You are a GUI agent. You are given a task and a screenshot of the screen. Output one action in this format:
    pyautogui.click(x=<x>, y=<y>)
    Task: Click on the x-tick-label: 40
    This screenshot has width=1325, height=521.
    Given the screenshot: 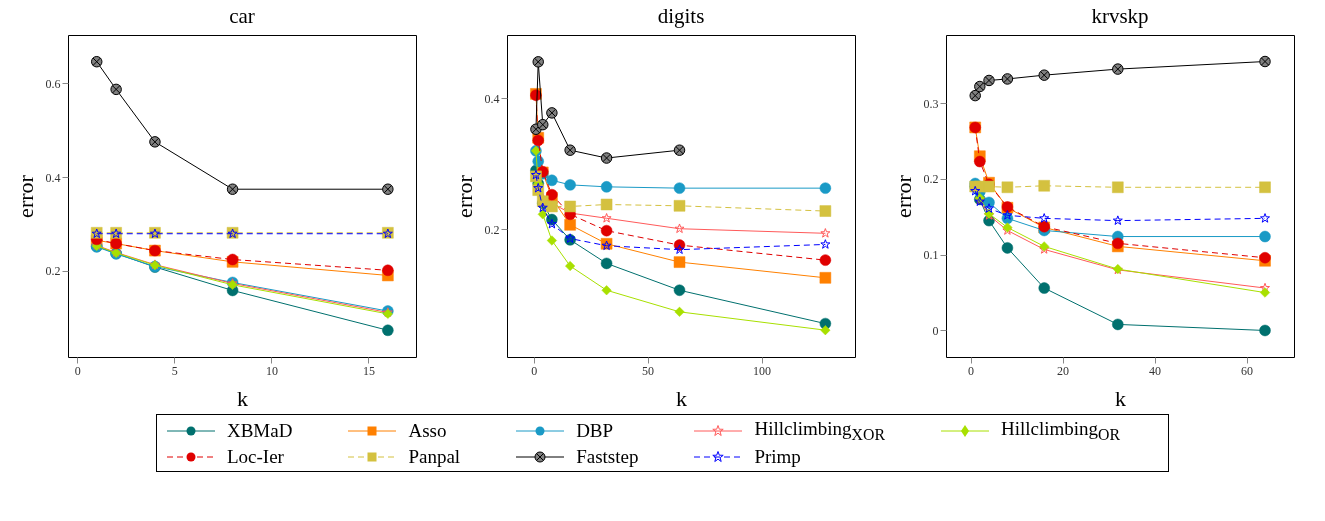 What is the action you would take?
    pyautogui.click(x=1155, y=370)
    